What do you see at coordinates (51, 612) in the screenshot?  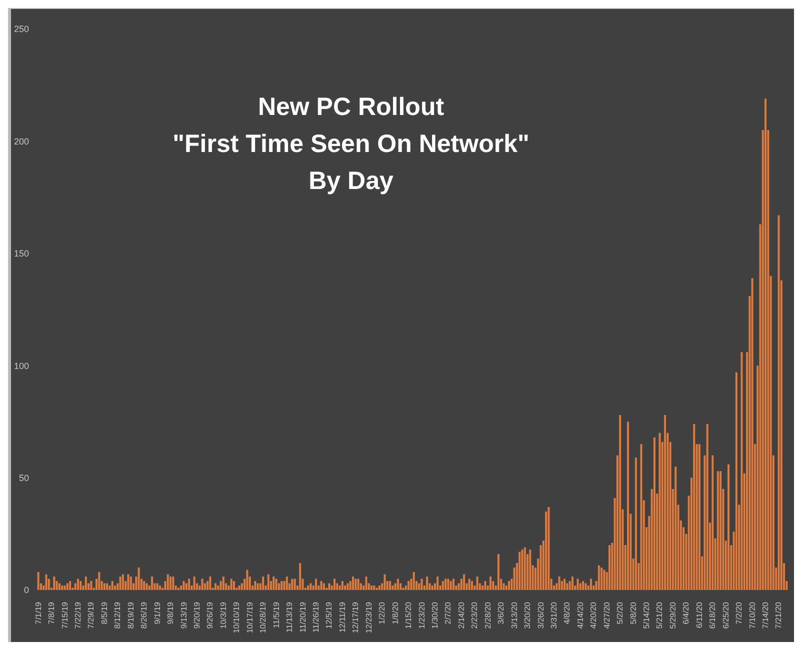 I see `x-tick-label: 7/8/19` at bounding box center [51, 612].